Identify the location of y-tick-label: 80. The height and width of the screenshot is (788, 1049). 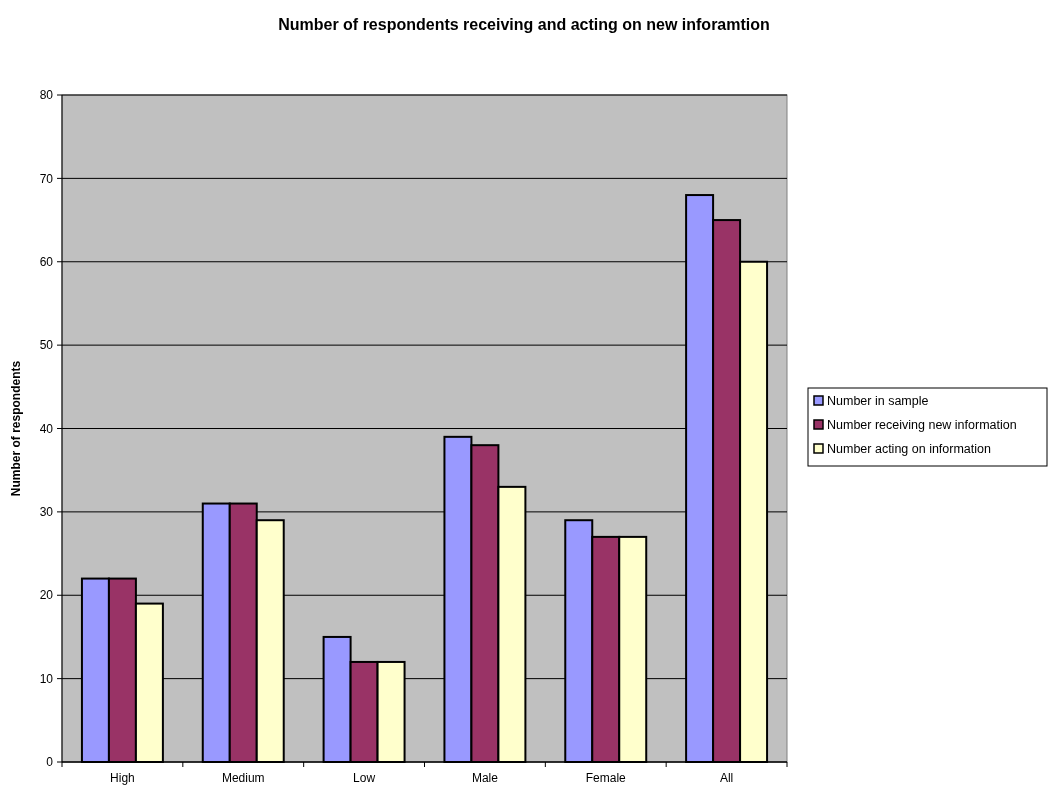
(46, 95).